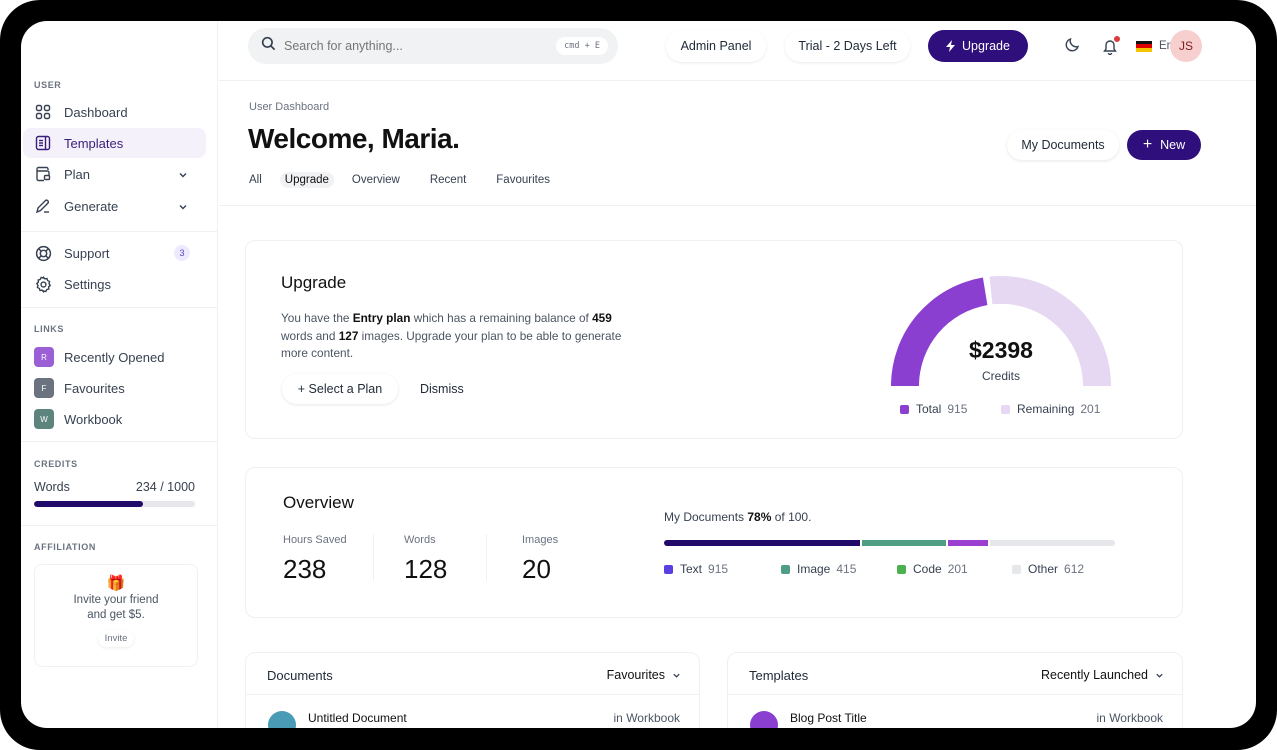 This screenshot has height=750, width=1277. I want to click on dismiss-button: Dismiss, so click(442, 389).